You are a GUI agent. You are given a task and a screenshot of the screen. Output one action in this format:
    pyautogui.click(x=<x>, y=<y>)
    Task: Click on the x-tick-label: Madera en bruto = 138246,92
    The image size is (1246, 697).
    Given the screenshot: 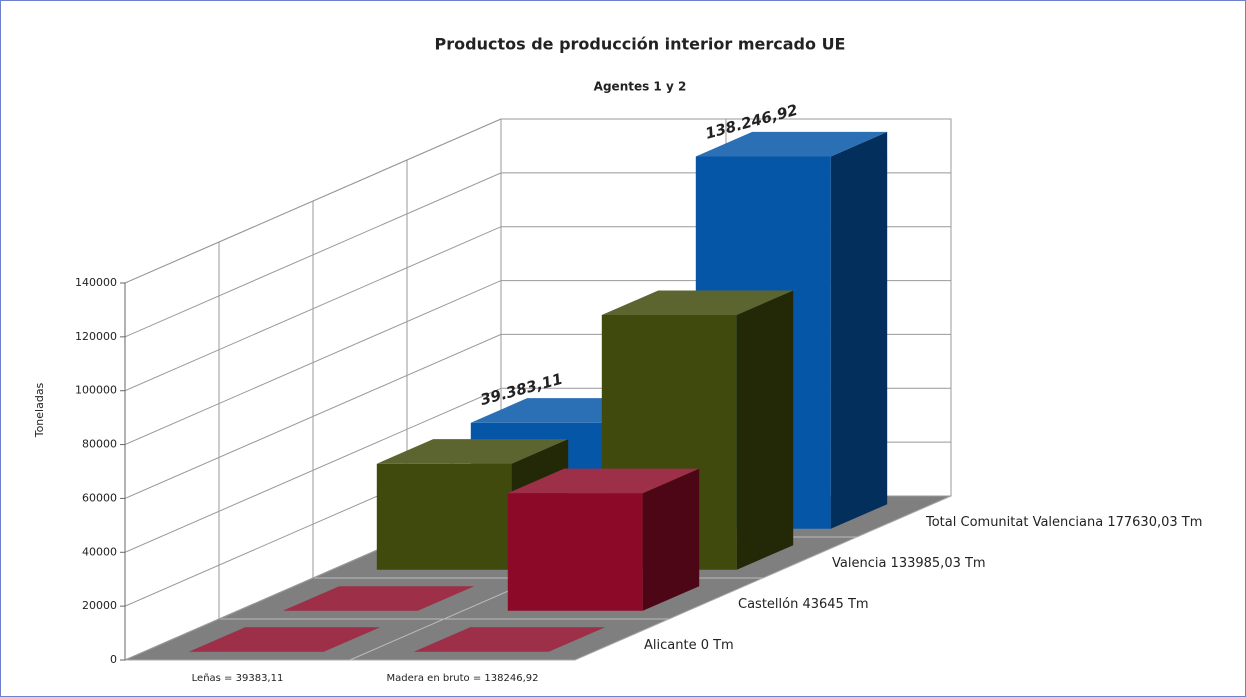 What is the action you would take?
    pyautogui.click(x=463, y=678)
    